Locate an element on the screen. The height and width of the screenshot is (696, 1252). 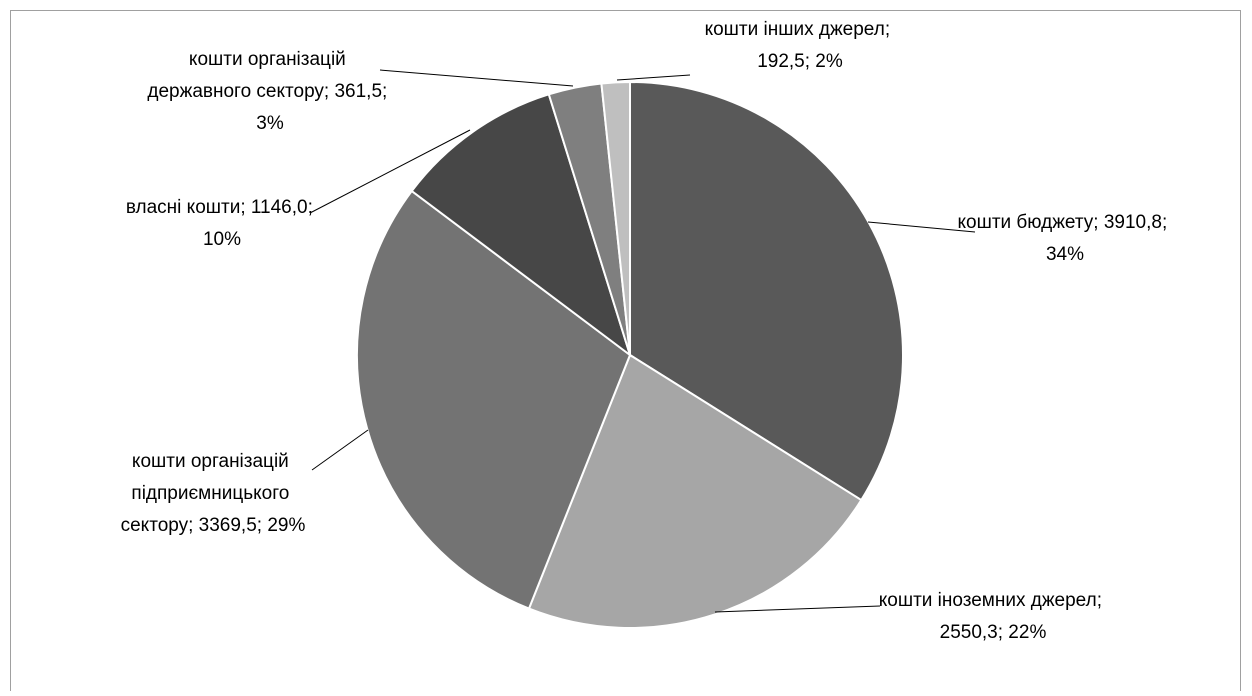
data-label: кошти бюджету; 3910,8; 34% is located at coordinates (1064, 238).